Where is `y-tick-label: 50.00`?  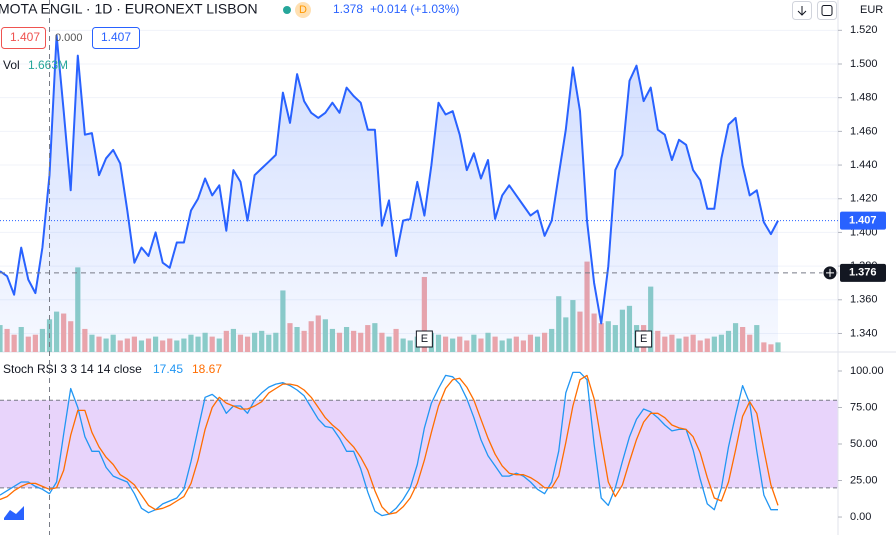 y-tick-label: 50.00 is located at coordinates (864, 444).